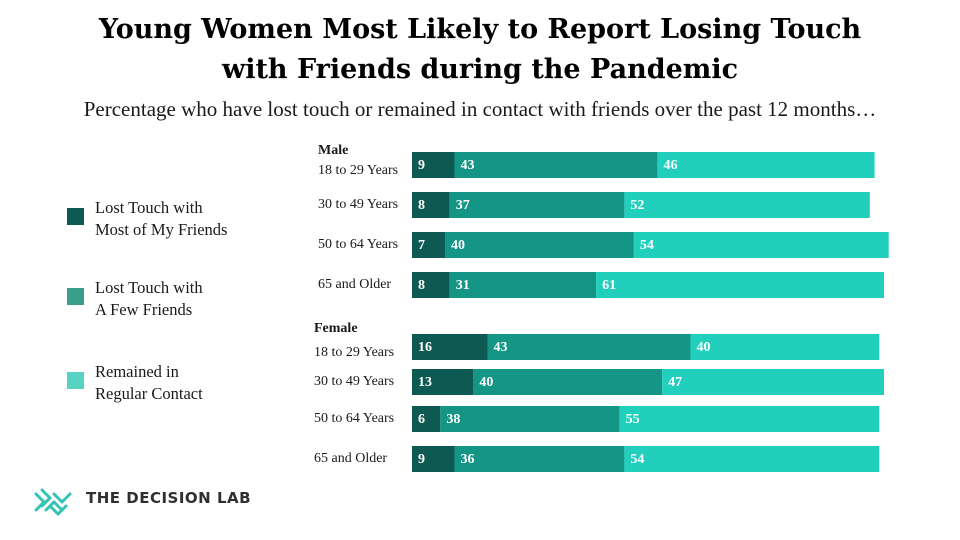 The width and height of the screenshot is (960, 540). I want to click on group-label-female: Female, so click(336, 328).